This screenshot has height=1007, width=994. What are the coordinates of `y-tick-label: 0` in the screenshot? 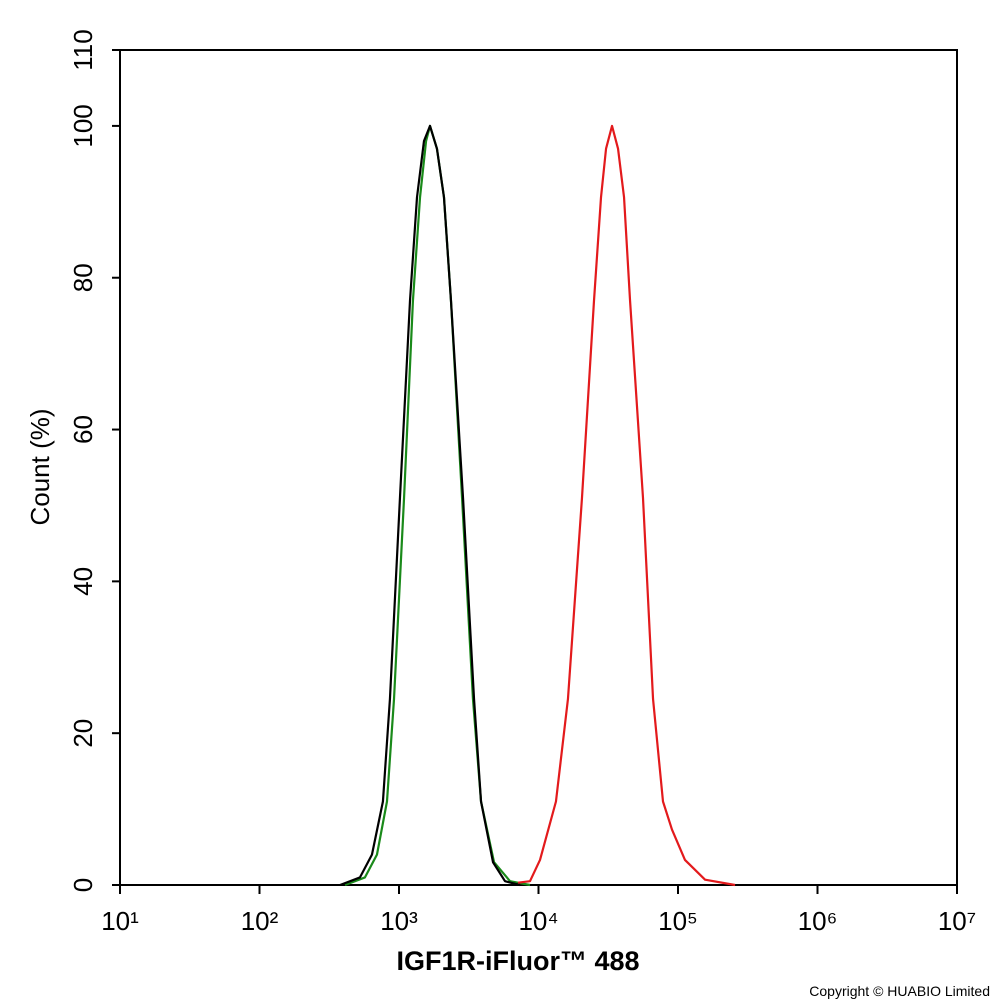 It's located at (83, 885).